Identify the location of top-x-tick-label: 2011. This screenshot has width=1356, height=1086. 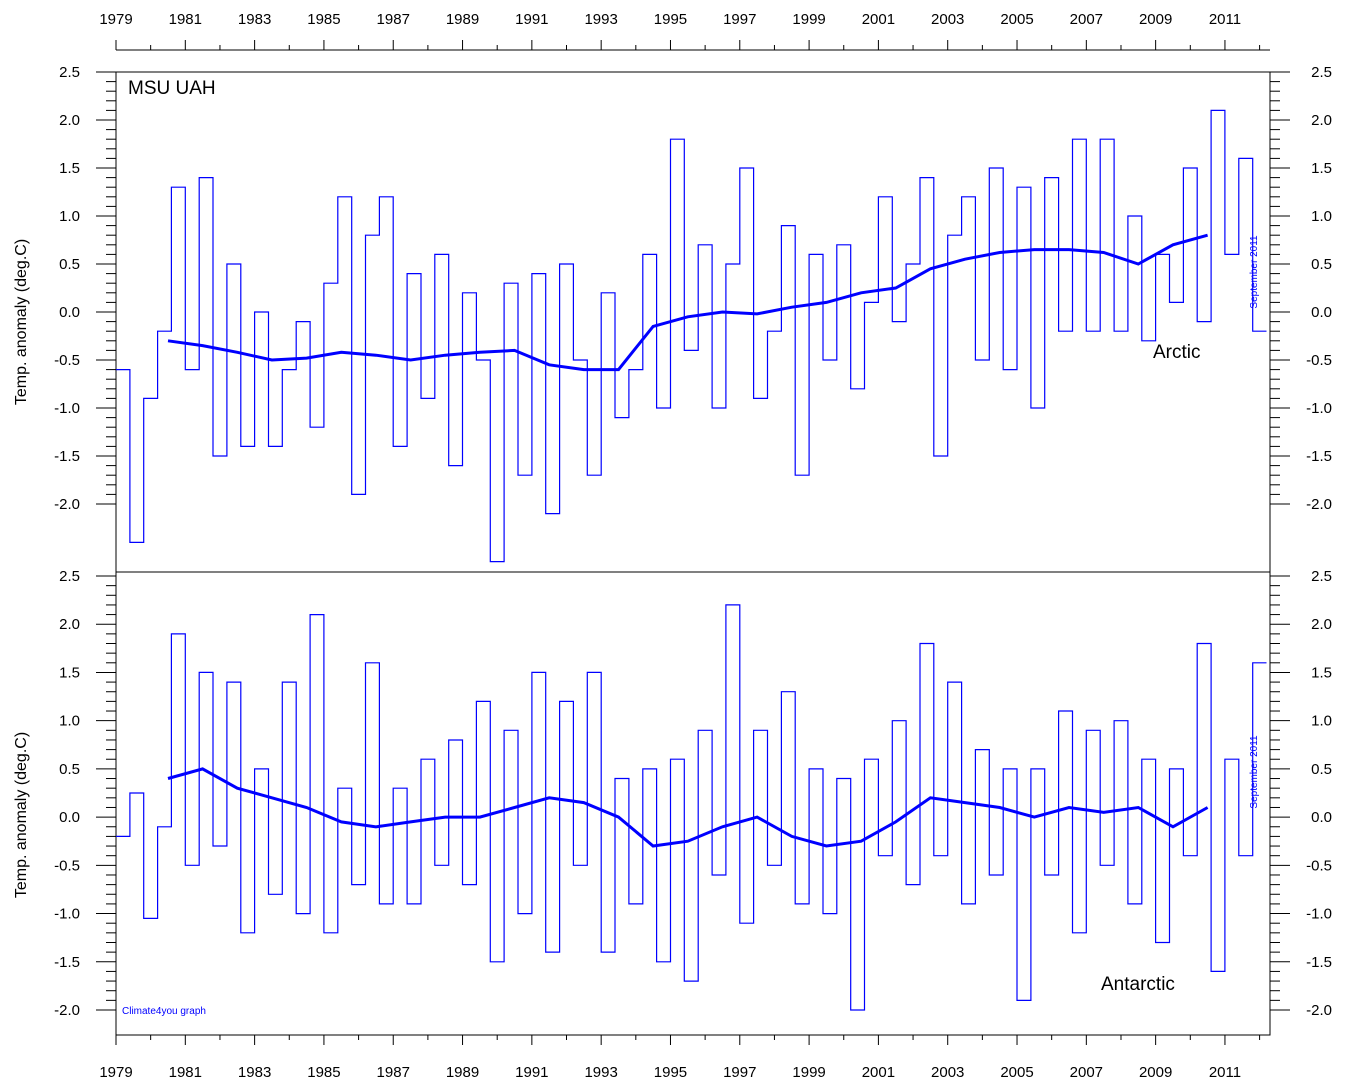
(1225, 19).